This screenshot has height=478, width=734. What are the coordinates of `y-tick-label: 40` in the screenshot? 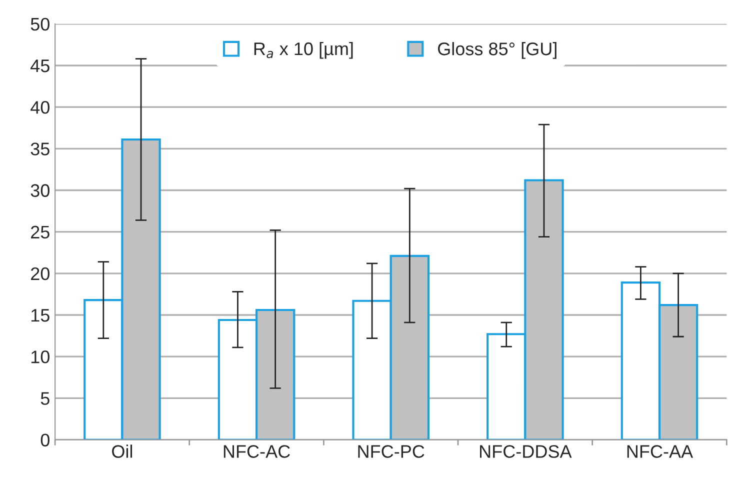 It's located at (40, 107).